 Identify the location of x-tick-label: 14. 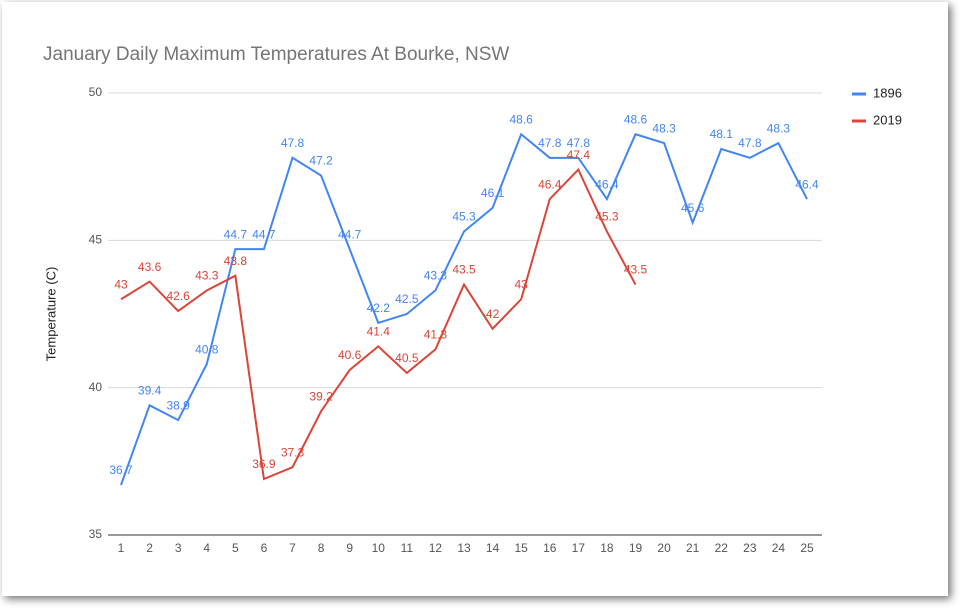
(493, 548).